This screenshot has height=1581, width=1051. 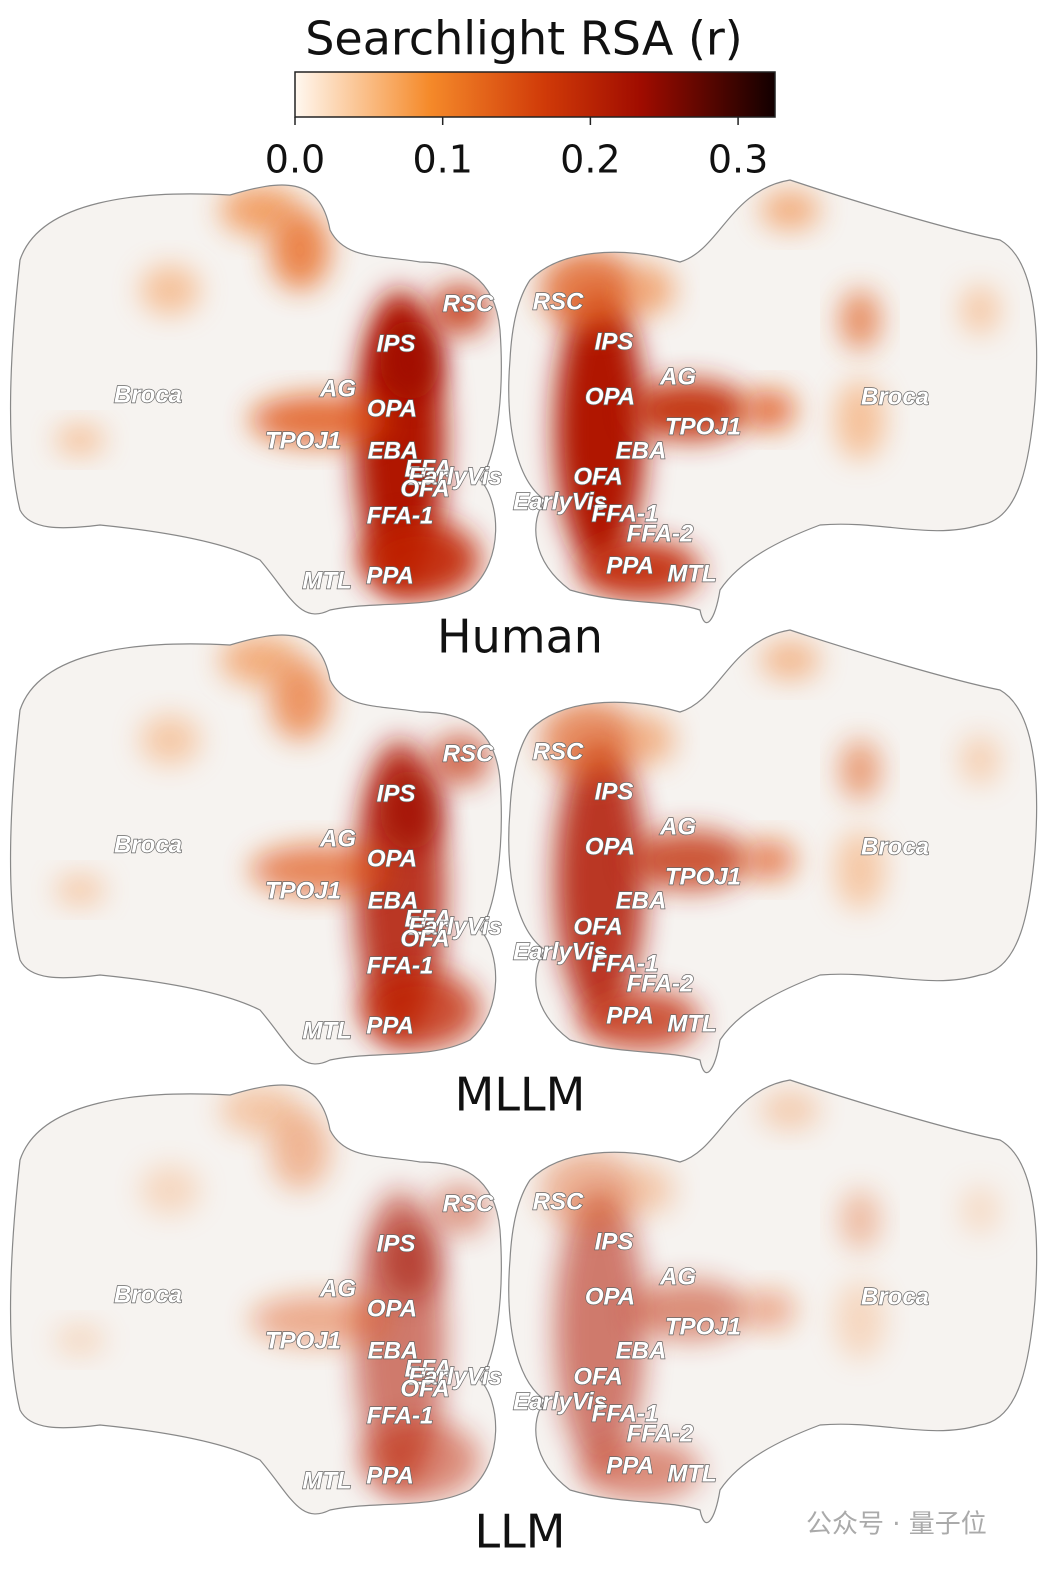 I want to click on colorbar, so click(x=535, y=94).